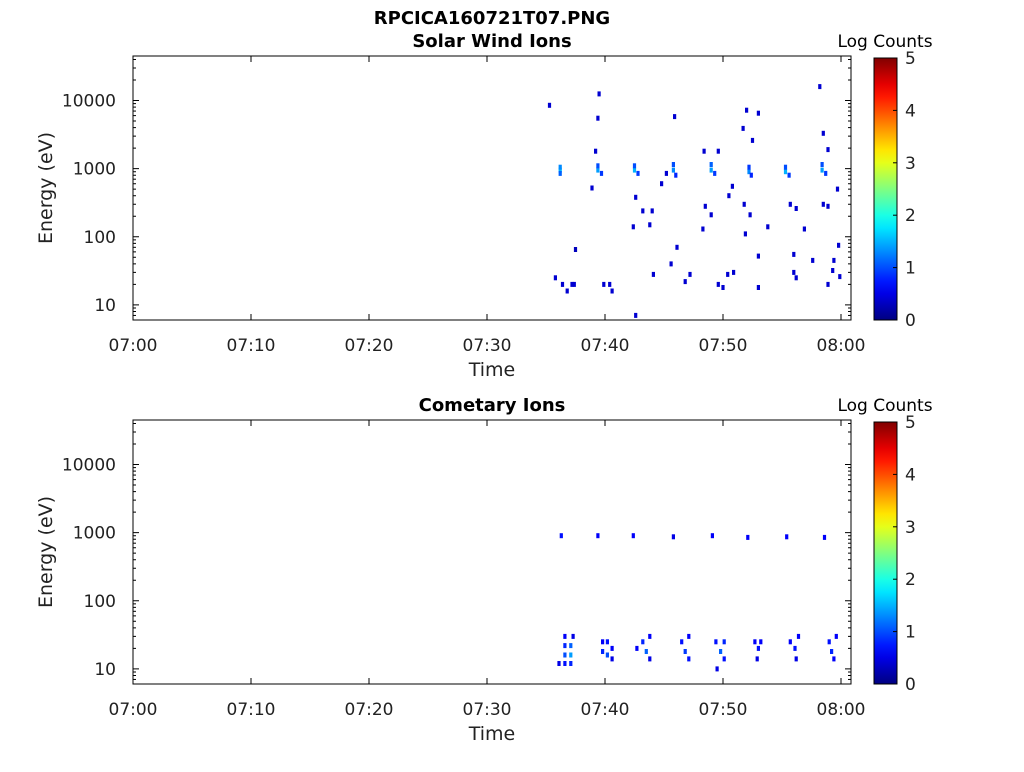 This screenshot has width=1024, height=772. Describe the element at coordinates (910, 164) in the screenshot. I see `colorbar-tick-label: 3` at that location.